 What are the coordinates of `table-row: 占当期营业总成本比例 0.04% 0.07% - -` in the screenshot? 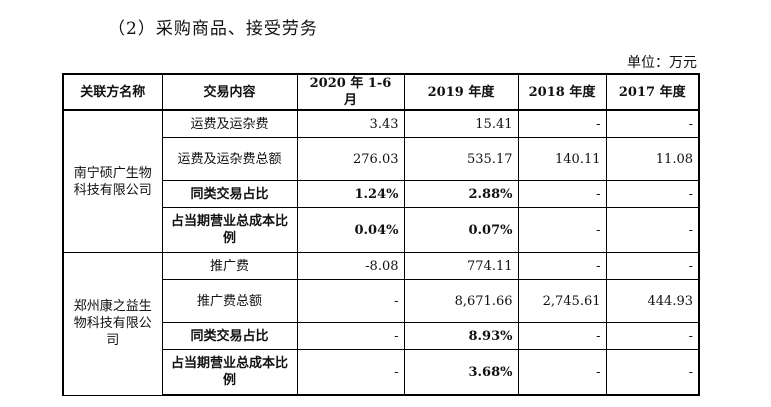 It's located at (381, 230).